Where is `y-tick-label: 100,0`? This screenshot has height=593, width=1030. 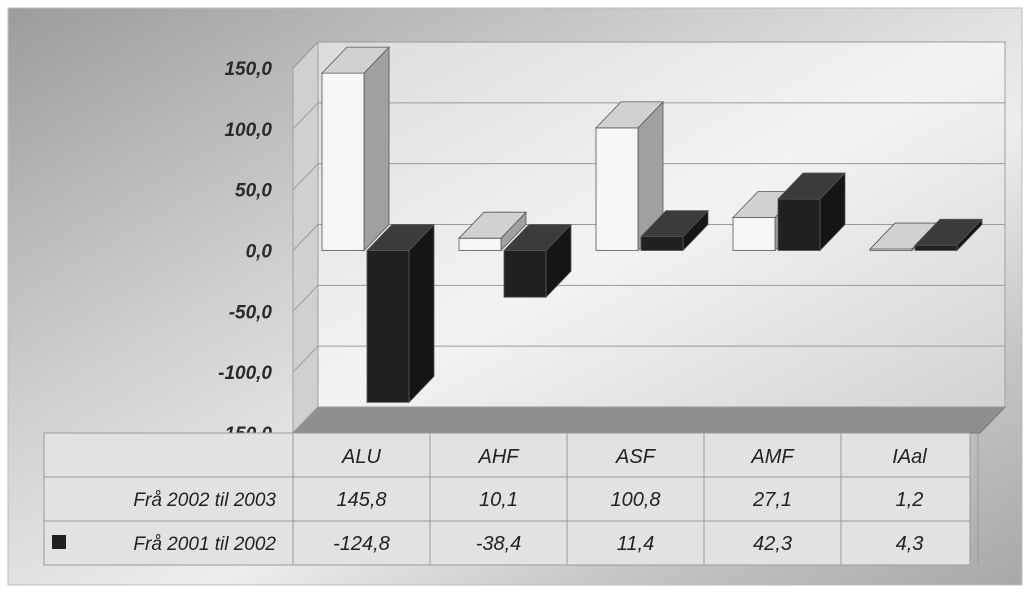 y-tick-label: 100,0 is located at coordinates (248, 130).